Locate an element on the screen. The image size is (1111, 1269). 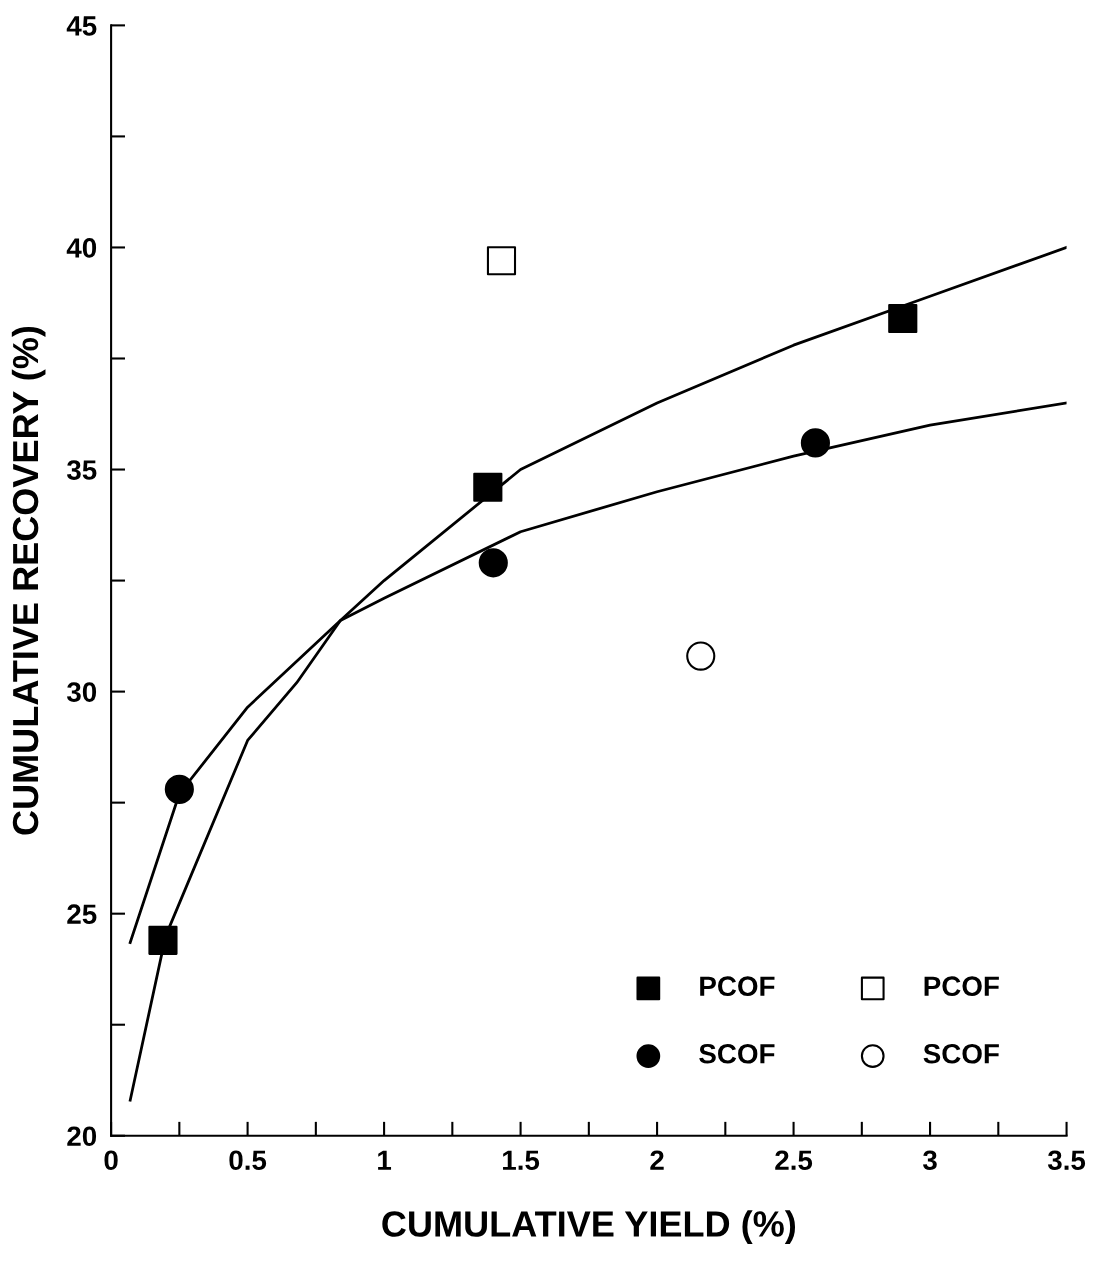
y-tick-label: 30 is located at coordinates (81, 692).